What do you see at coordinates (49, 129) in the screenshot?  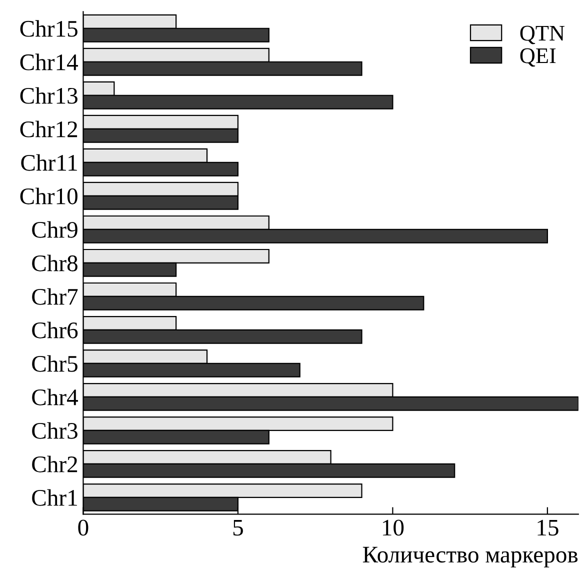 I see `y-tick-label: Chr12` at bounding box center [49, 129].